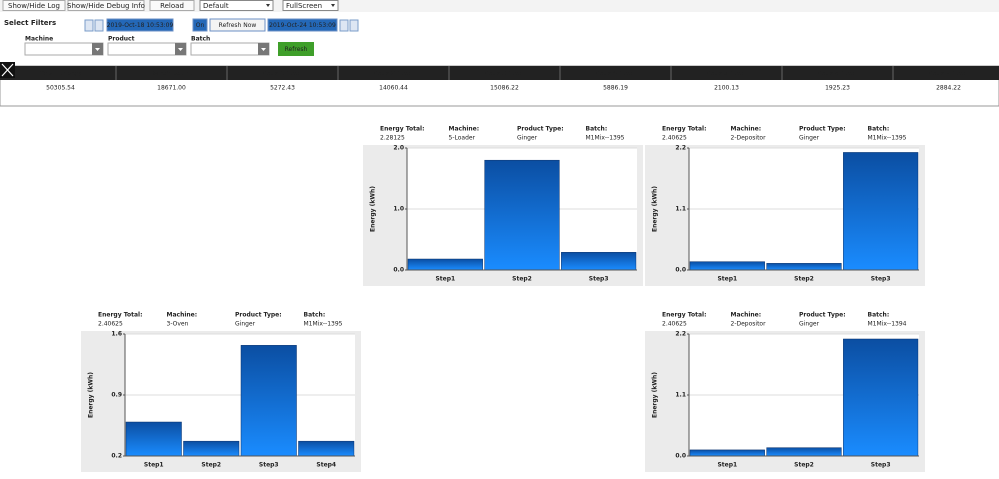  What do you see at coordinates (60, 88) in the screenshot?
I see `summary-value: 50305.54` at bounding box center [60, 88].